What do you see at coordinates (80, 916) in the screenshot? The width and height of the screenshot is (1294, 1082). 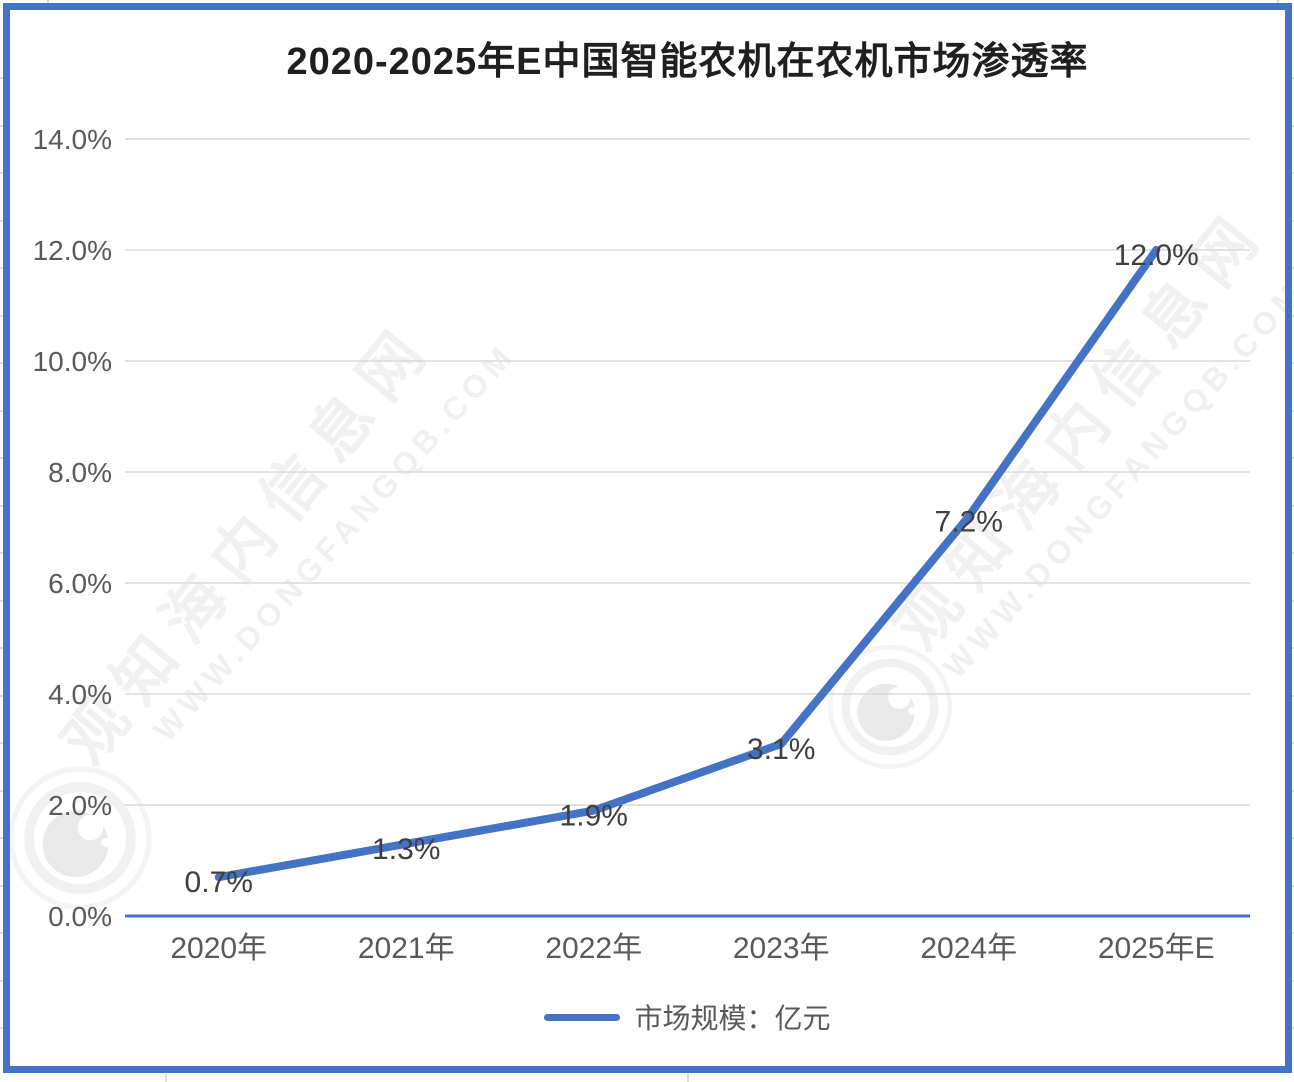 I see `y-axis-tick-label: 0.0%` at bounding box center [80, 916].